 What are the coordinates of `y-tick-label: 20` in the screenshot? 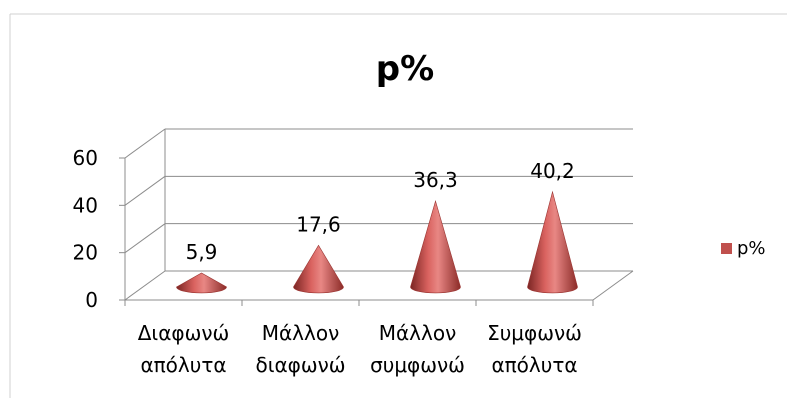 It's located at (85, 253).